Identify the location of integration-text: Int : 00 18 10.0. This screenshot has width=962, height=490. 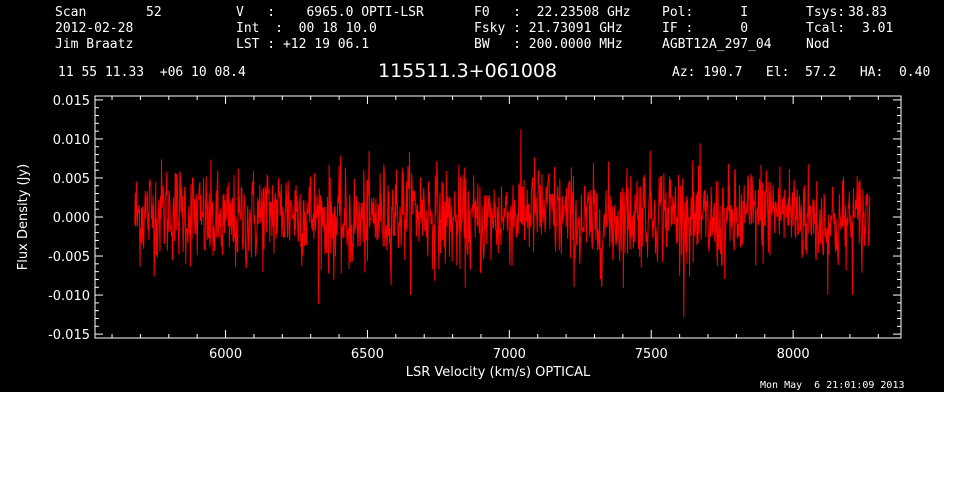
(306, 28).